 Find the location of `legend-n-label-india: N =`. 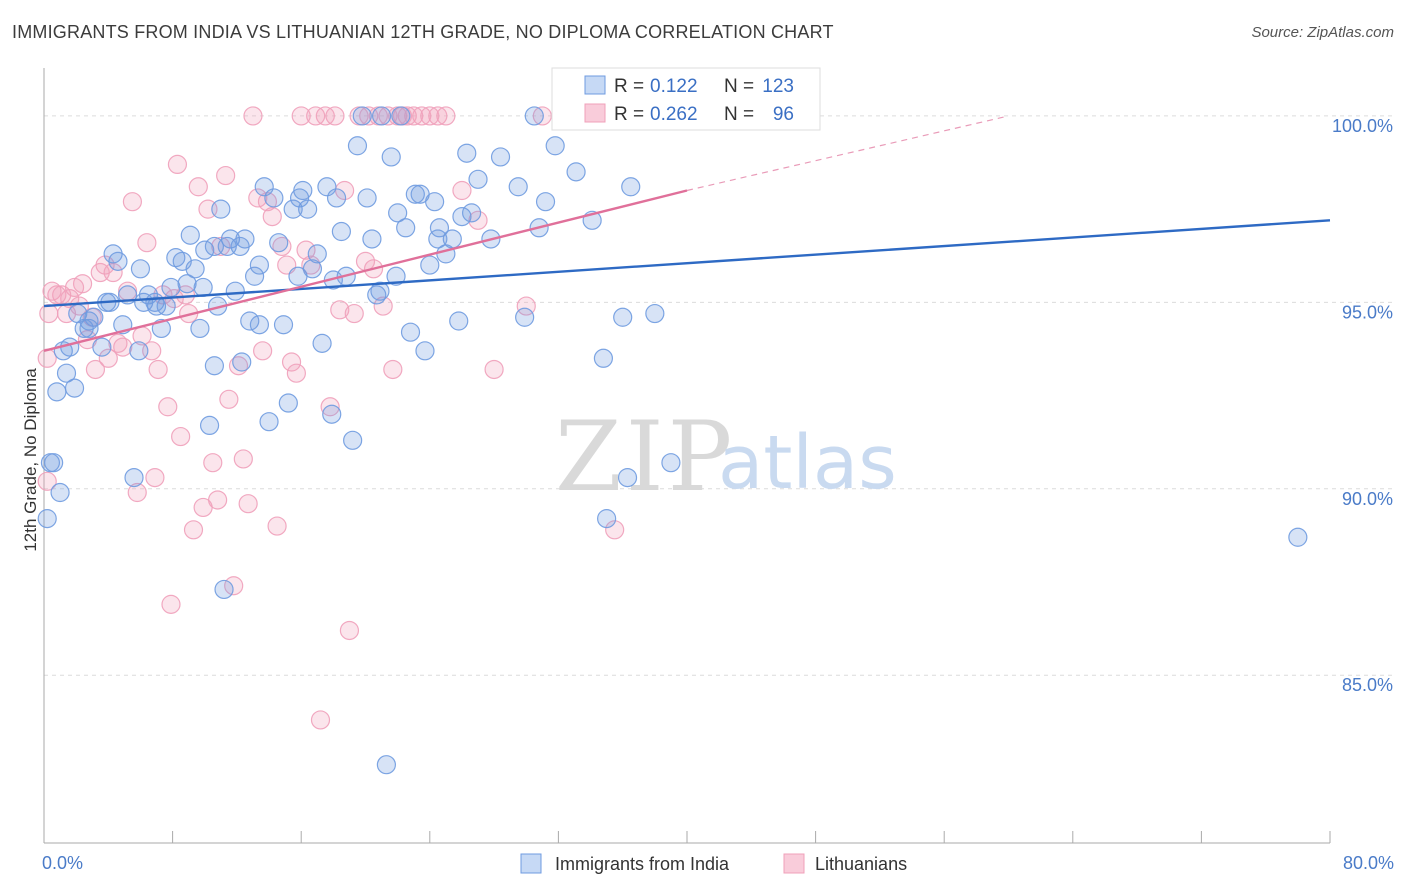

legend-n-label-india: N = is located at coordinates (739, 86).